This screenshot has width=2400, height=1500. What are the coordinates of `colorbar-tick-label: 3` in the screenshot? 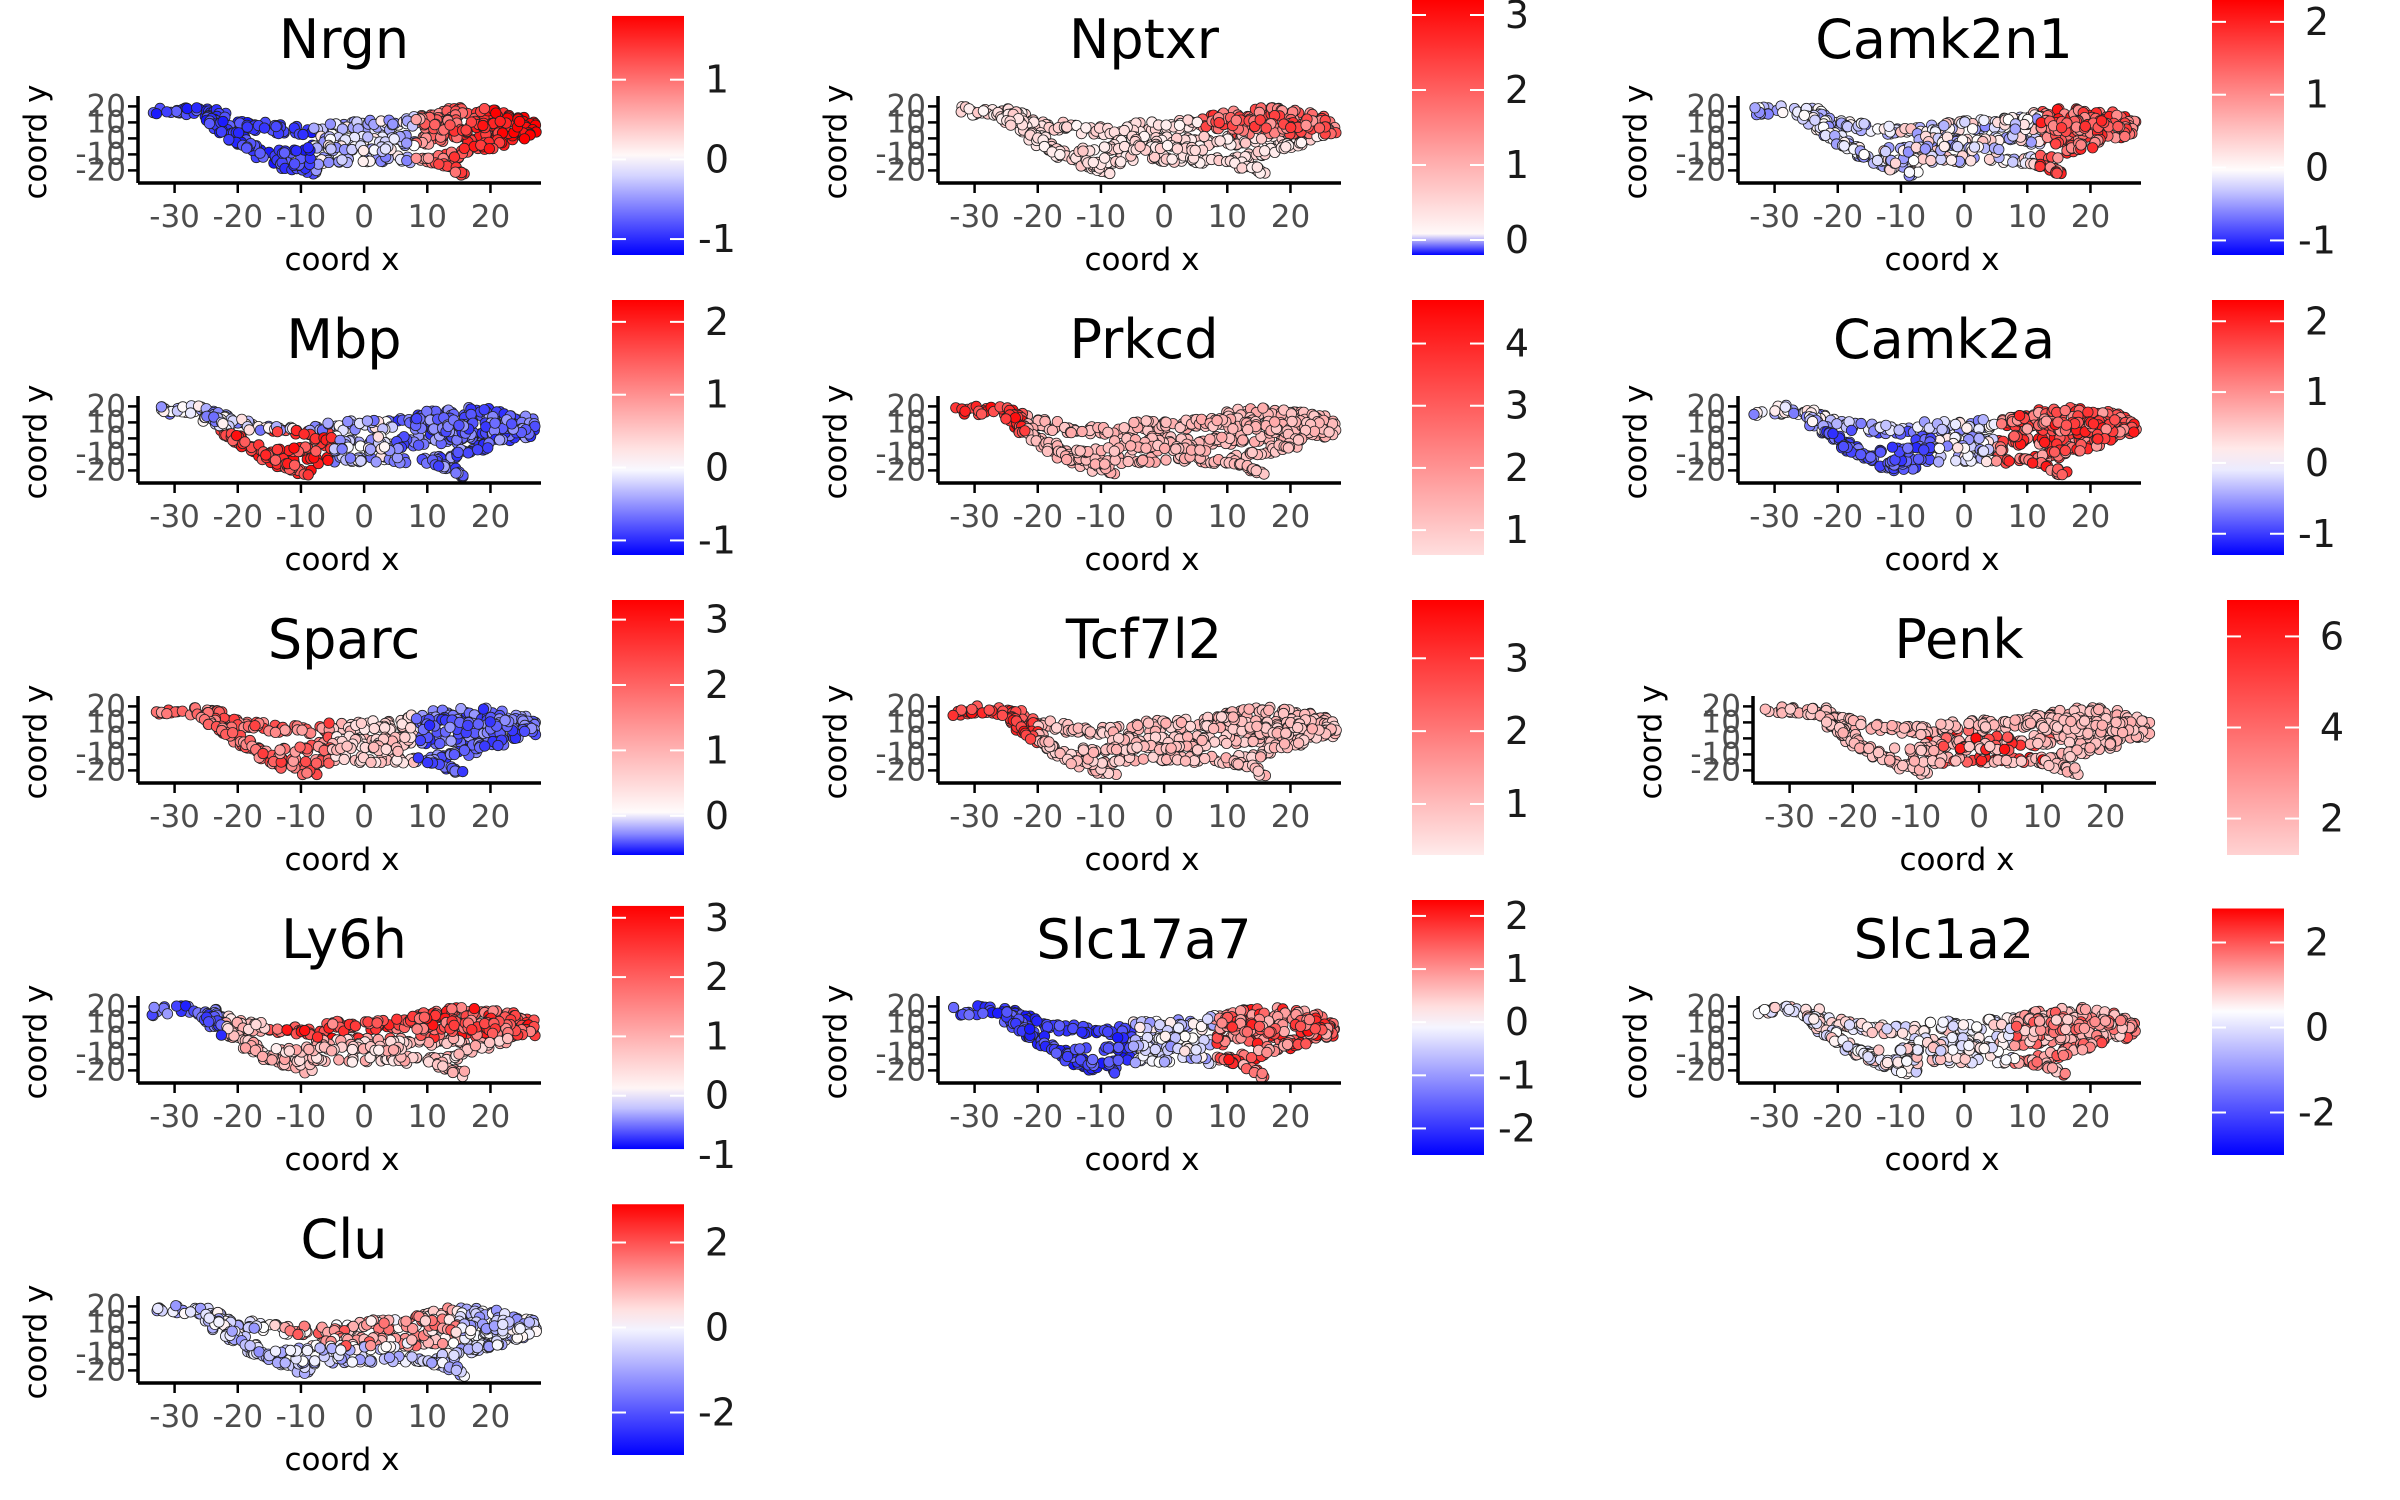 It's located at (717, 620).